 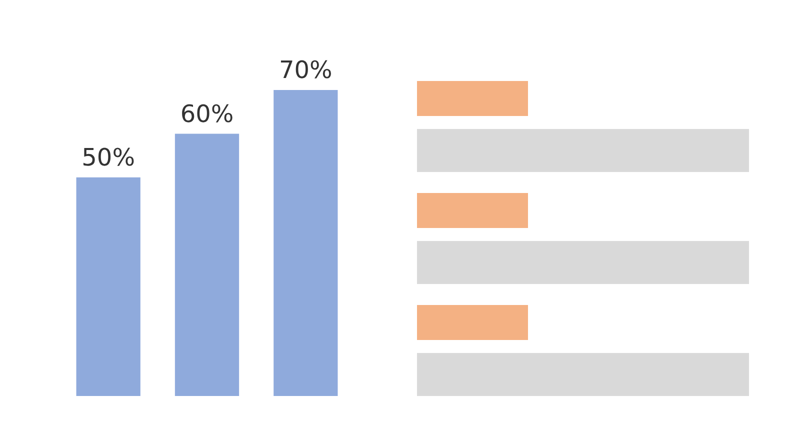 I want to click on data-label: 60%, so click(x=207, y=114).